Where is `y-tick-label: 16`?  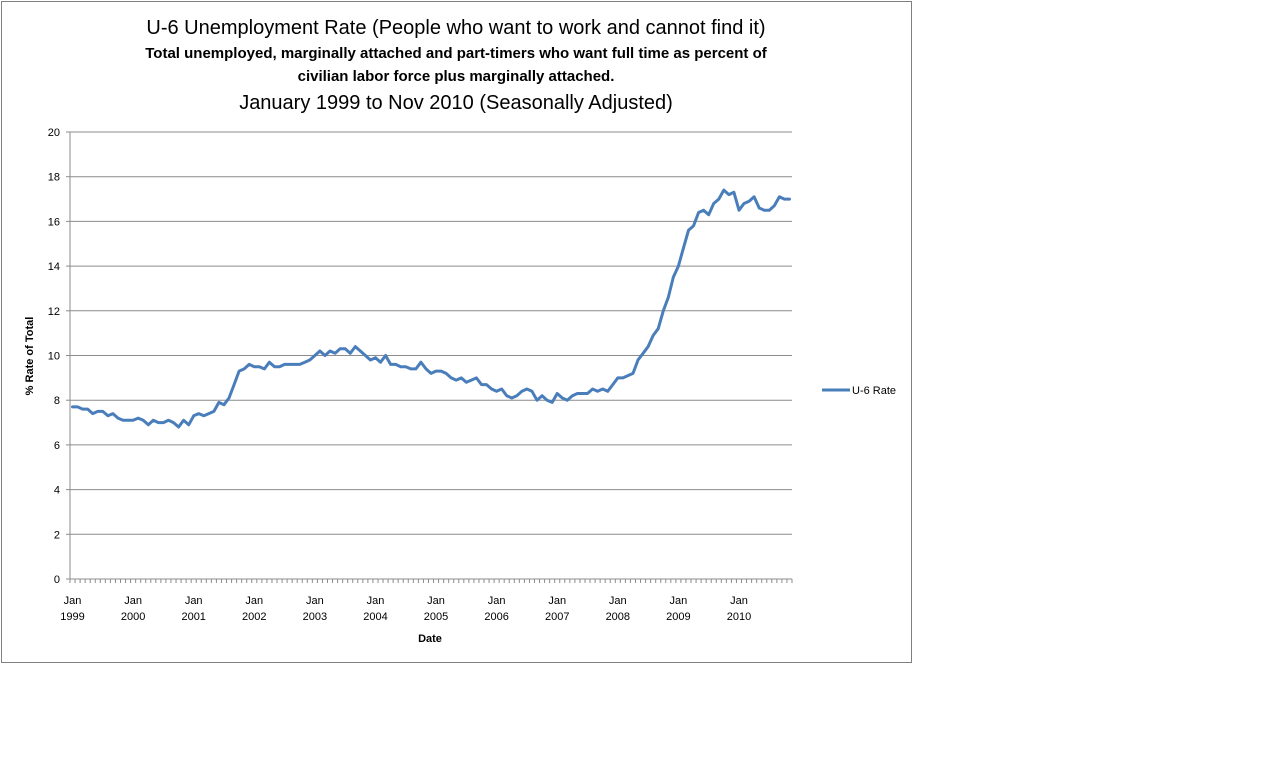 y-tick-label: 16 is located at coordinates (54, 222).